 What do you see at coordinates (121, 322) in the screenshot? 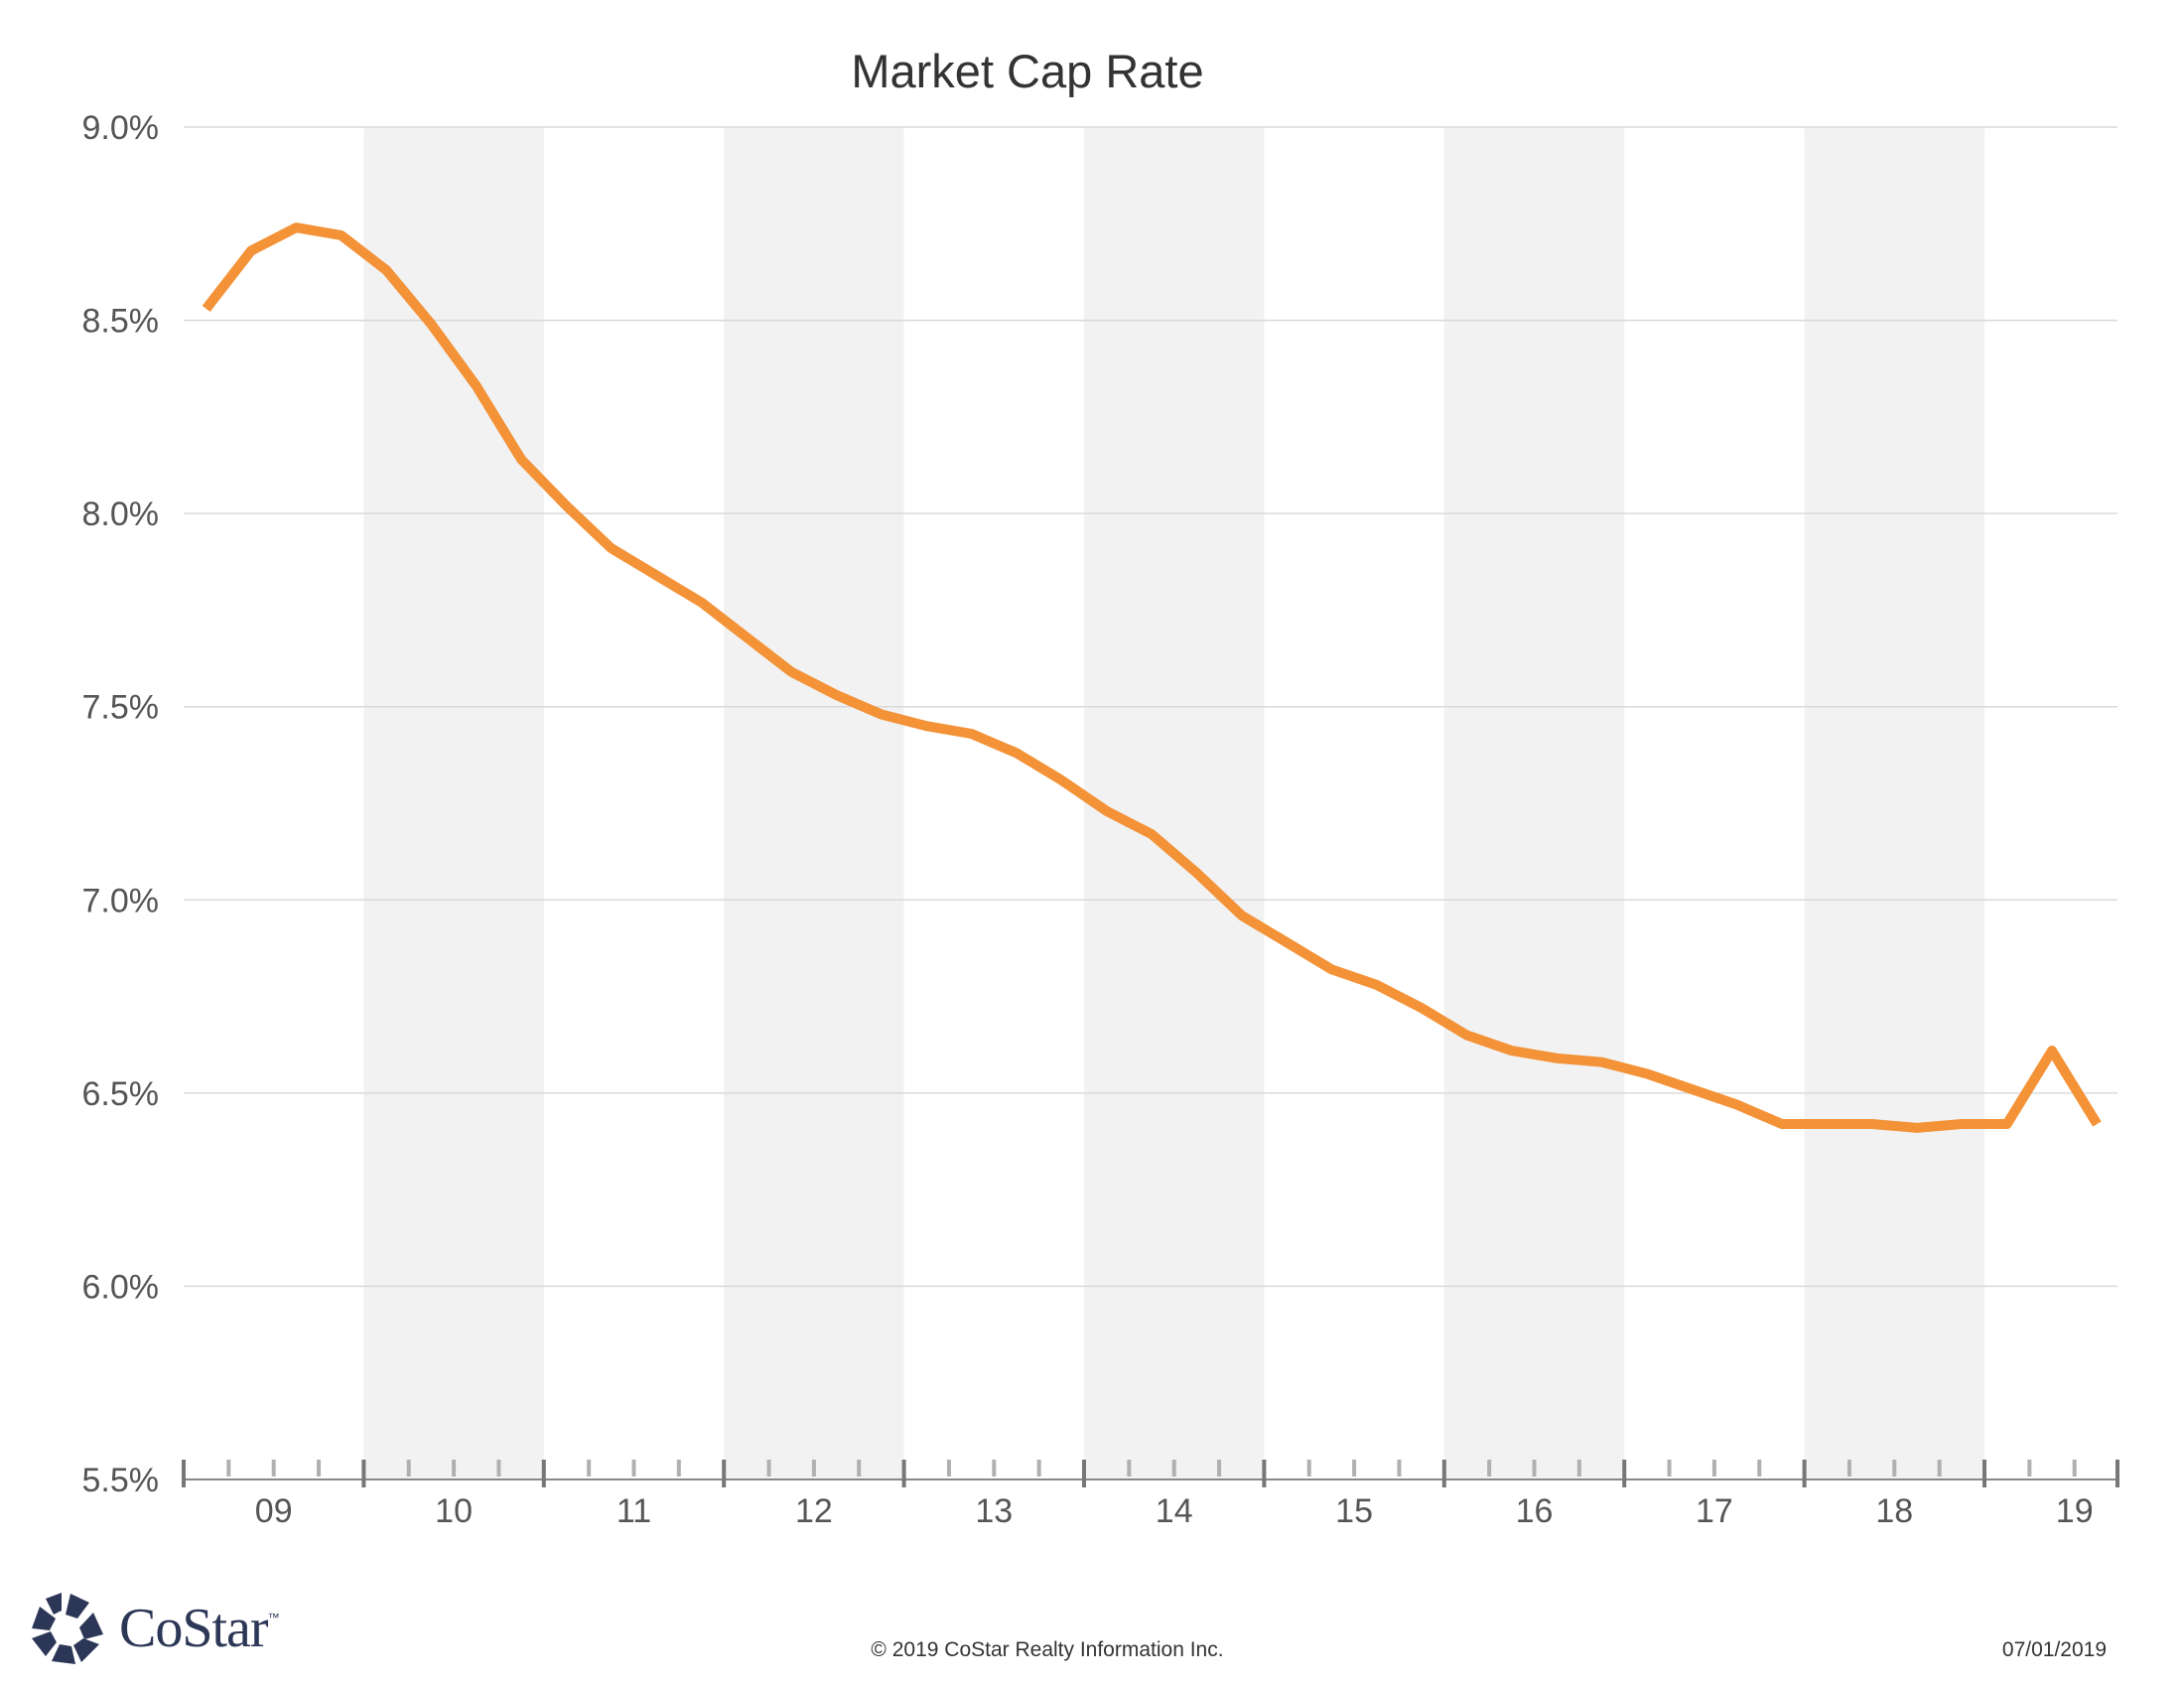
I see `y-tick-label: 8.5%` at bounding box center [121, 322].